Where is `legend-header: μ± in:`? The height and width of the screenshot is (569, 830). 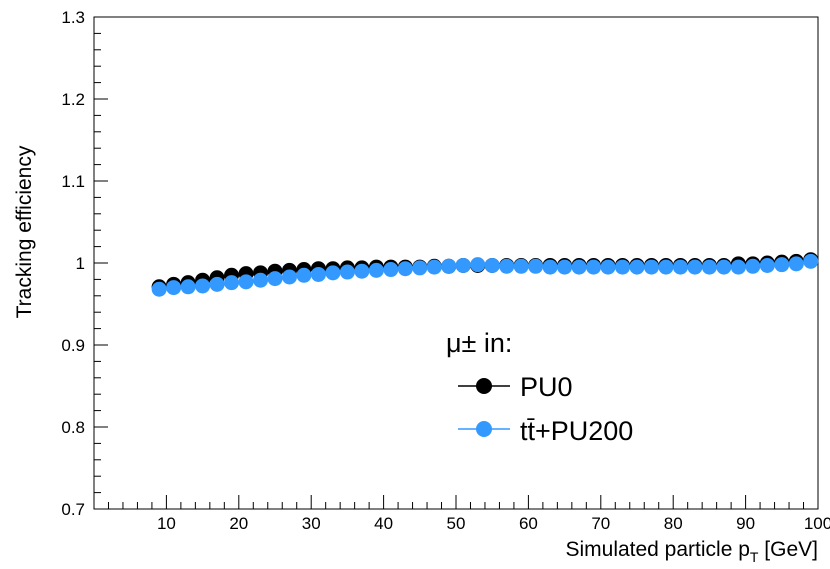
legend-header: μ± in: is located at coordinates (479, 343).